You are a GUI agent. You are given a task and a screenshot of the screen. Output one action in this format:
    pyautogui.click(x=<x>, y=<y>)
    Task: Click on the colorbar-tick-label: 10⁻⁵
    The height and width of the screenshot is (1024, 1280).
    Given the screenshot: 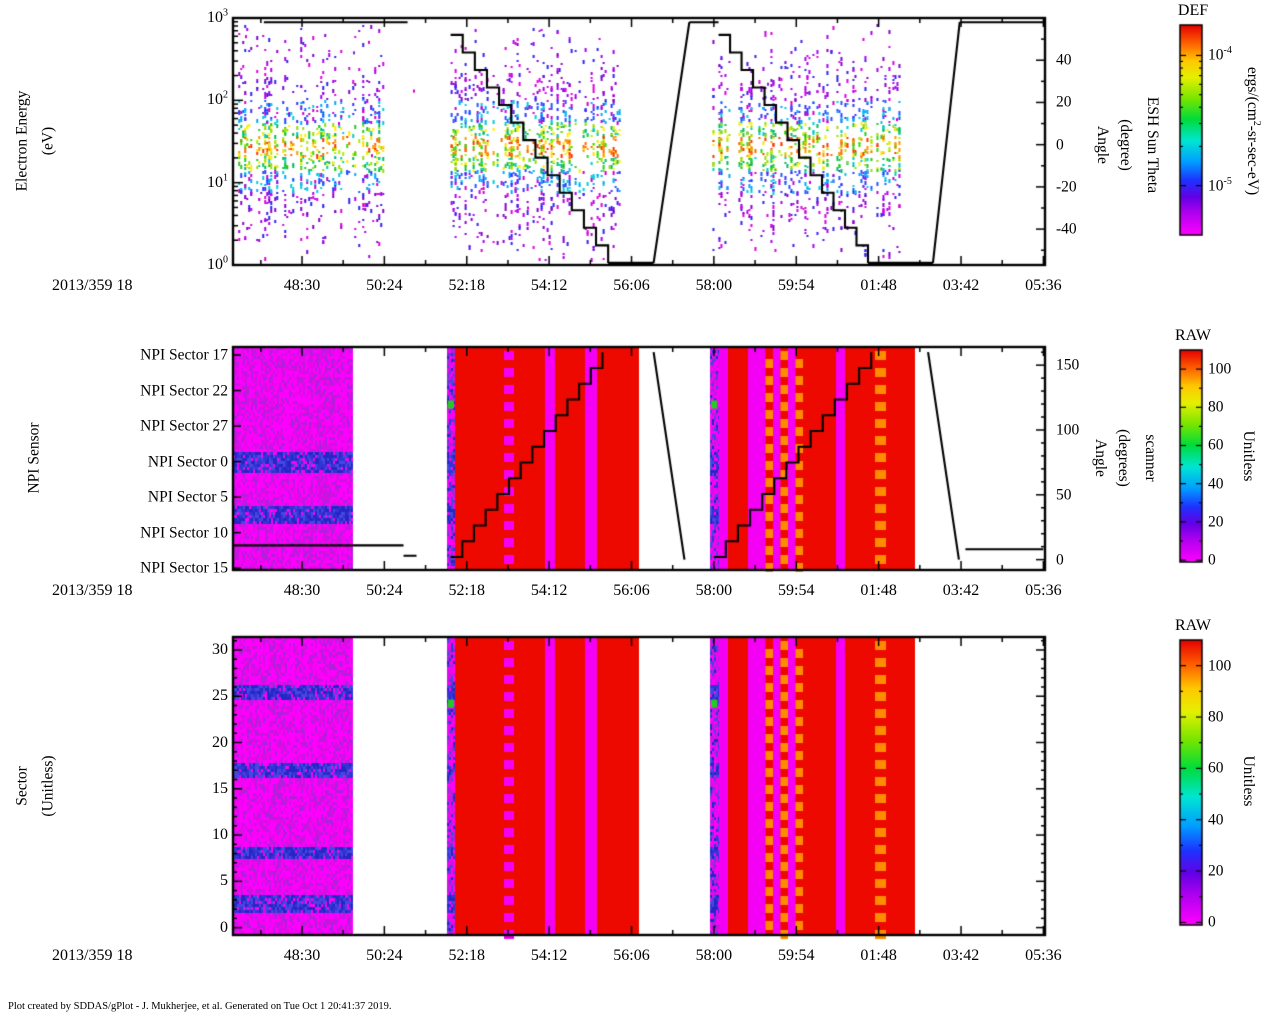 What is the action you would take?
    pyautogui.click(x=1220, y=184)
    